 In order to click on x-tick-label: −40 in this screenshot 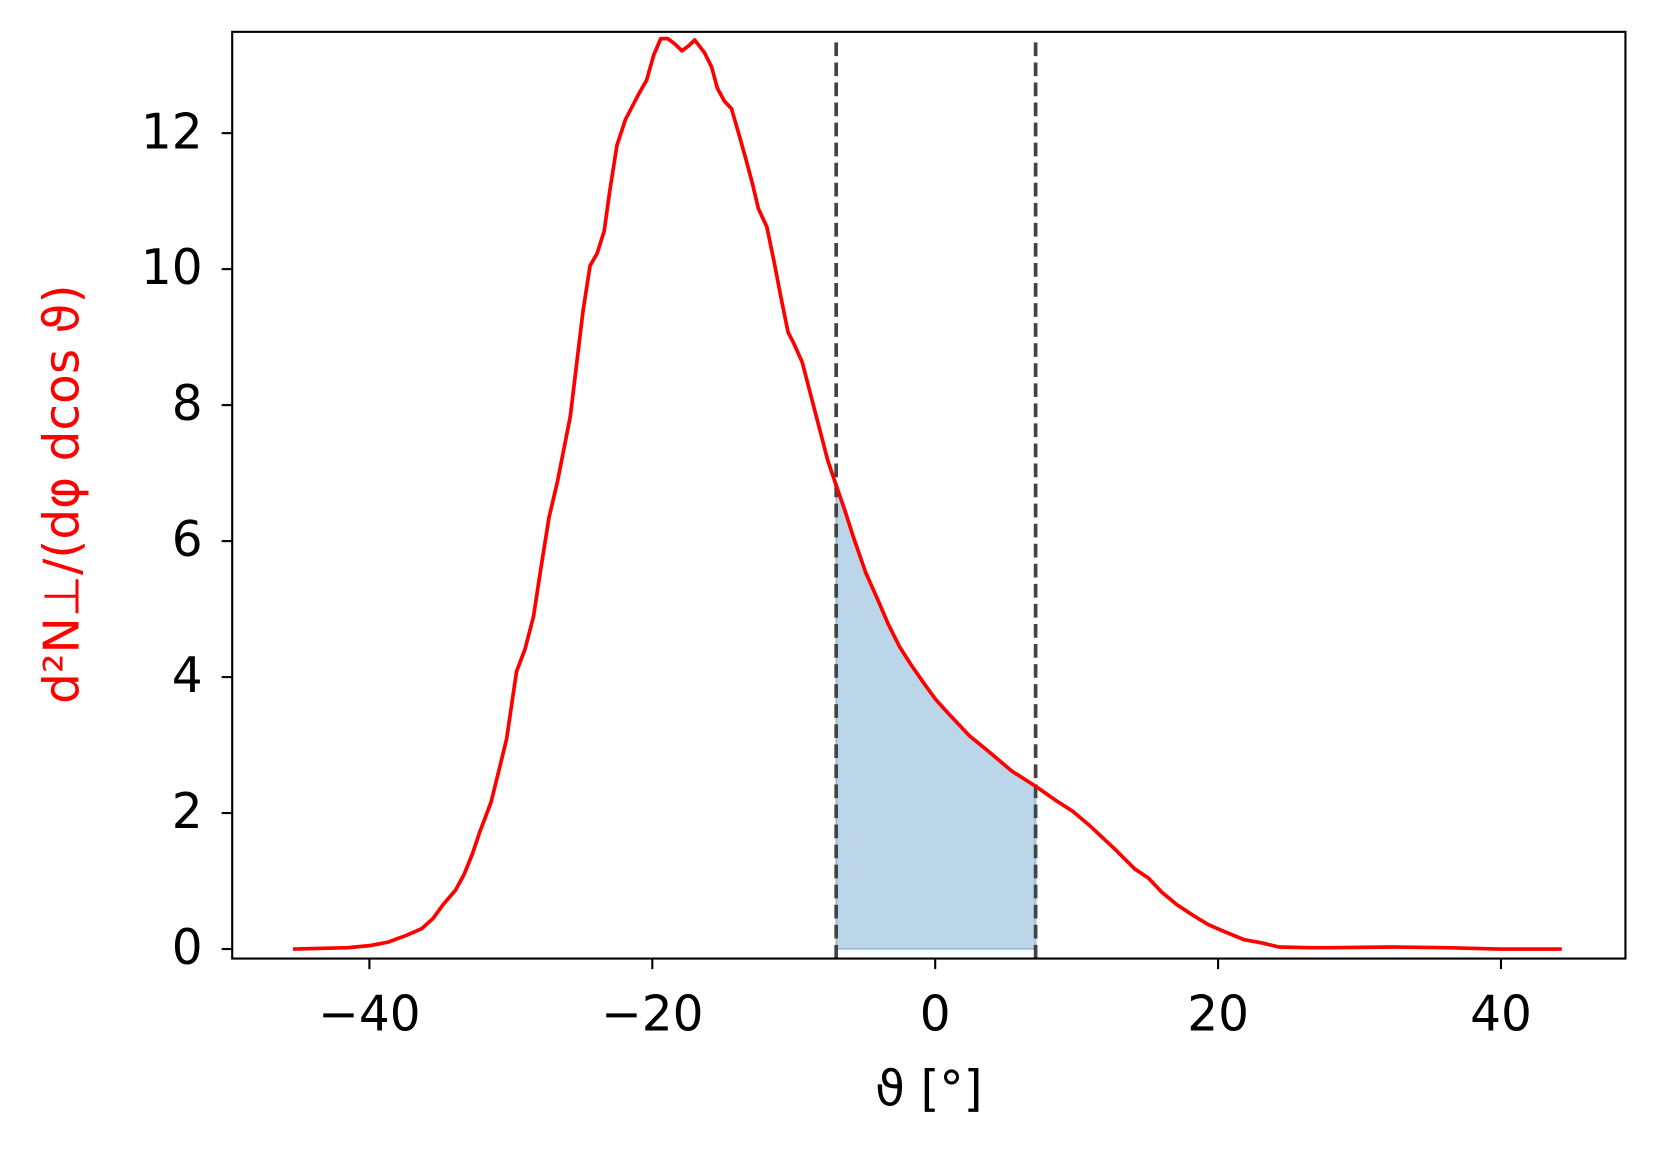, I will do `click(369, 1015)`.